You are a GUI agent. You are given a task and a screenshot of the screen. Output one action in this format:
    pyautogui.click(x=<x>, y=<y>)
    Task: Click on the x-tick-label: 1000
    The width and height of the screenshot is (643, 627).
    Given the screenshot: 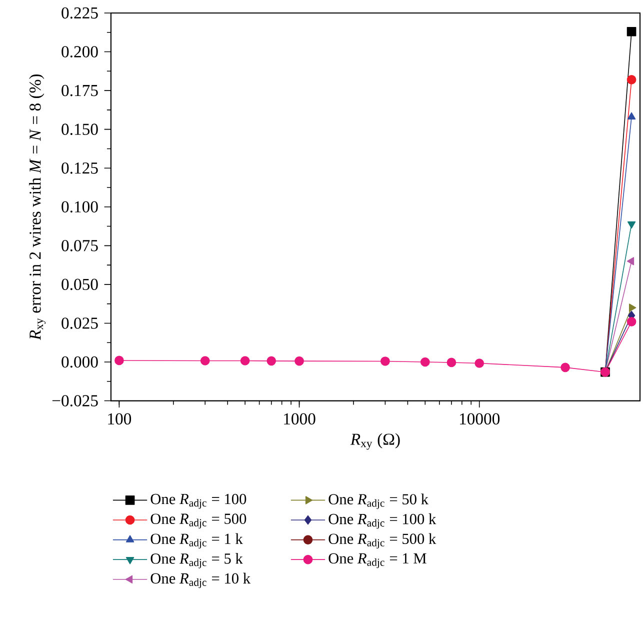 What is the action you would take?
    pyautogui.click(x=300, y=419)
    